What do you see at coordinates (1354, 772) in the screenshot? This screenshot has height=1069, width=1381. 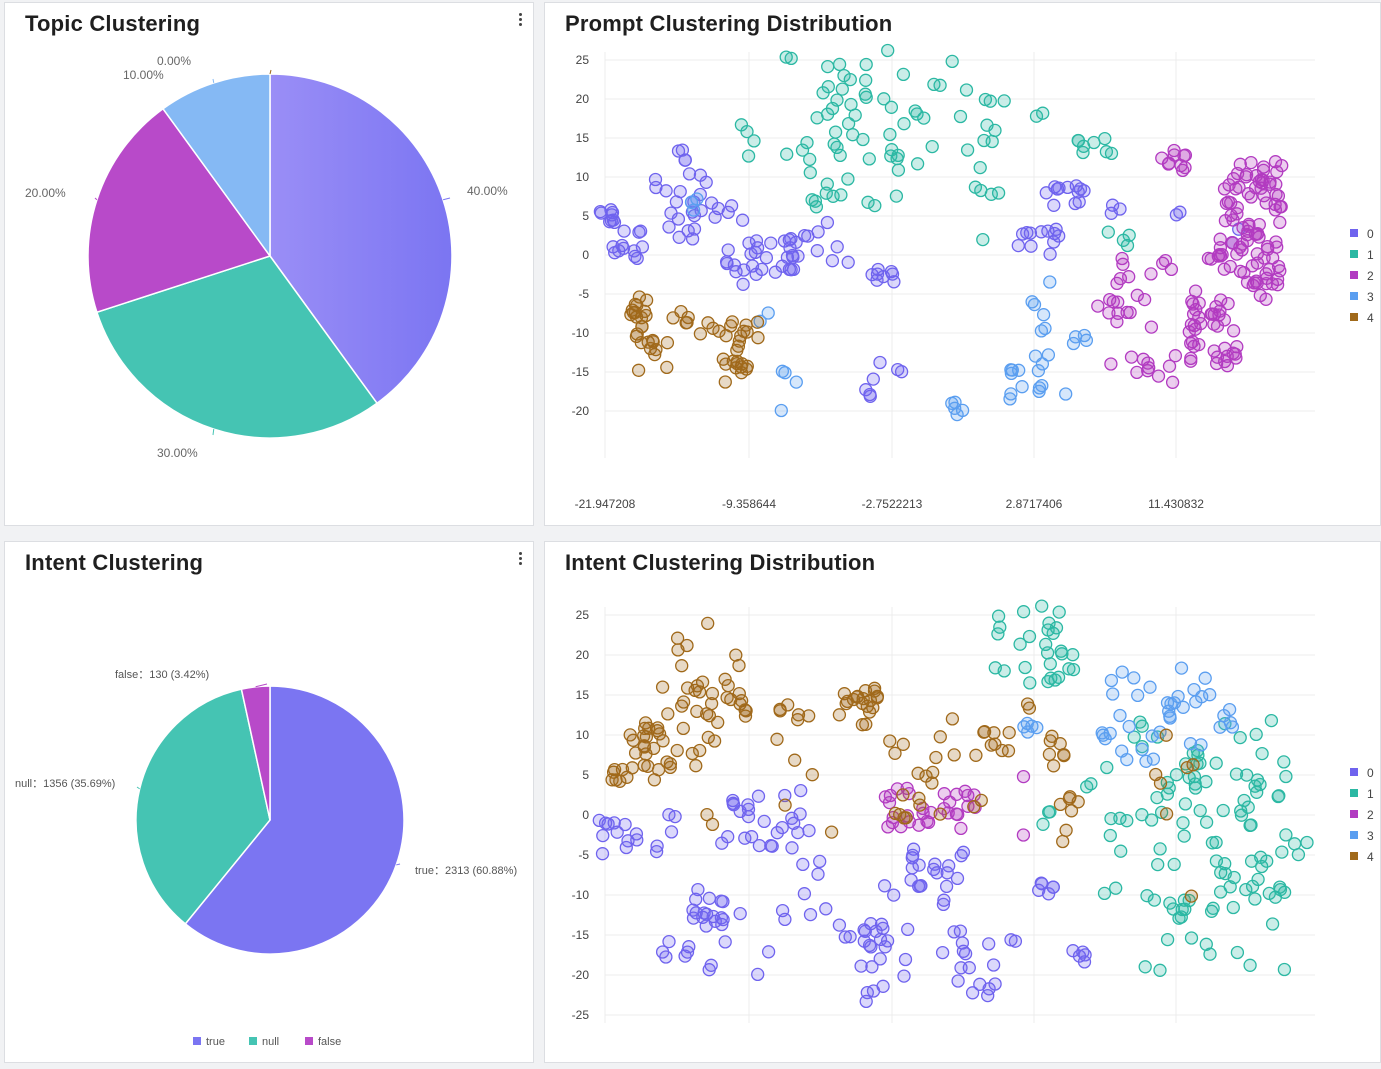 I see `legend-swatch` at bounding box center [1354, 772].